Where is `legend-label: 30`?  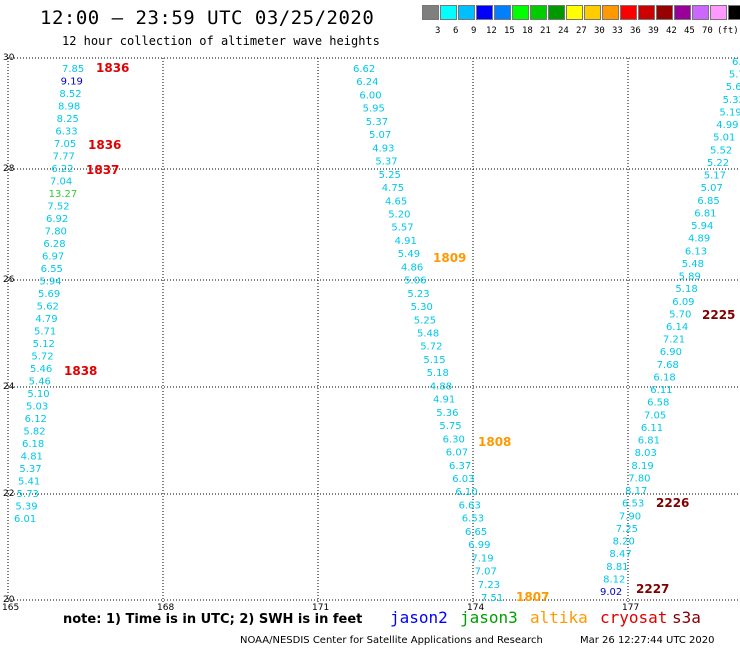 legend-label: 30 is located at coordinates (599, 31).